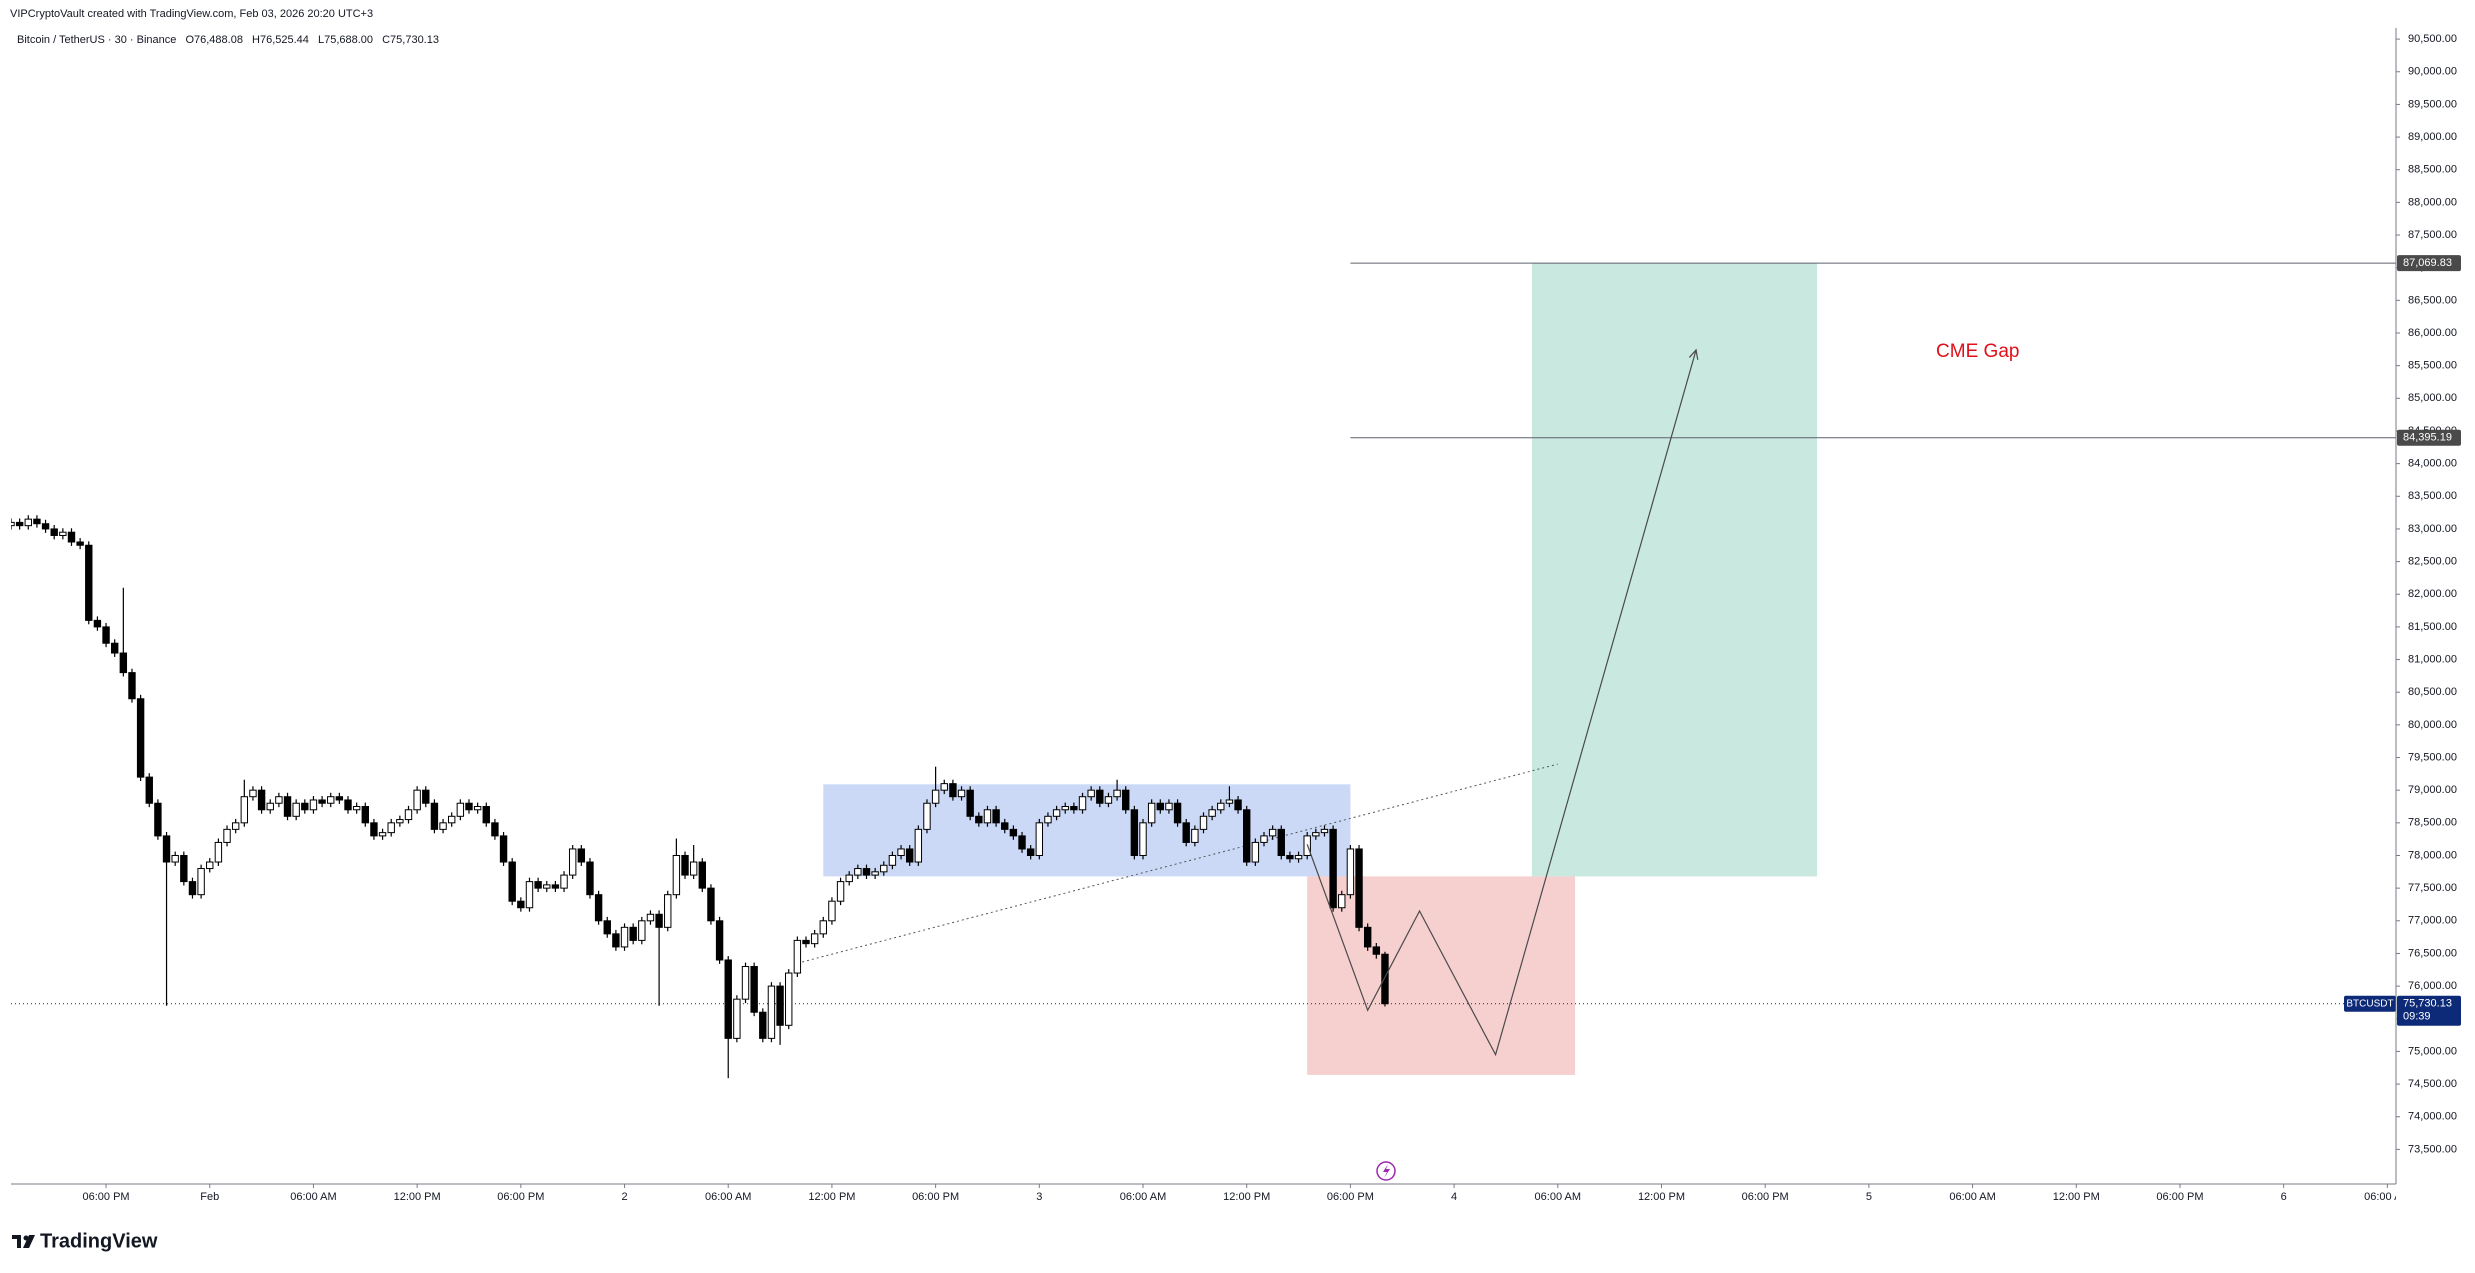 This screenshot has width=2475, height=1273. I want to click on y-tick-label: 90,500.00, so click(2432, 39).